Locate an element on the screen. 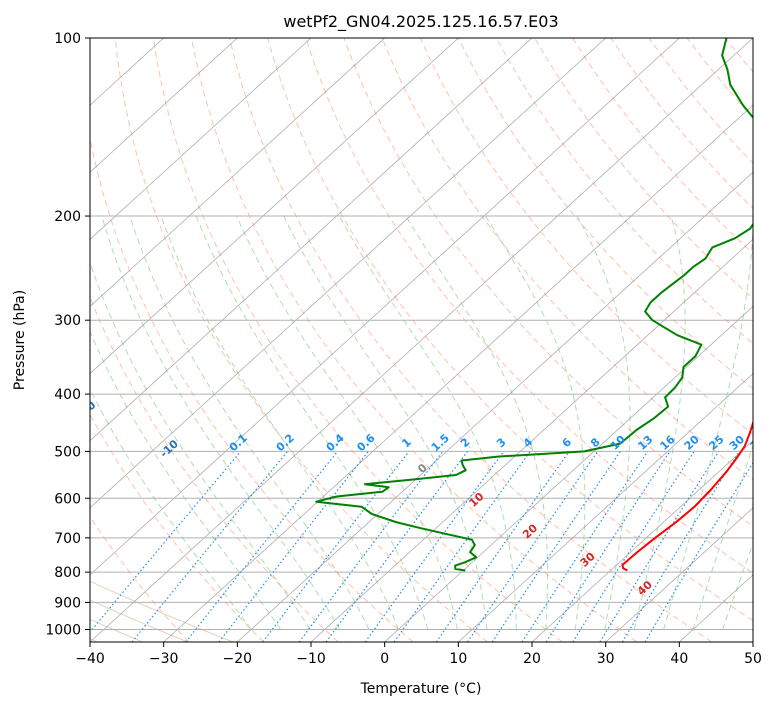 The width and height of the screenshot is (775, 708). outer-curve is located at coordinates (162, 611).